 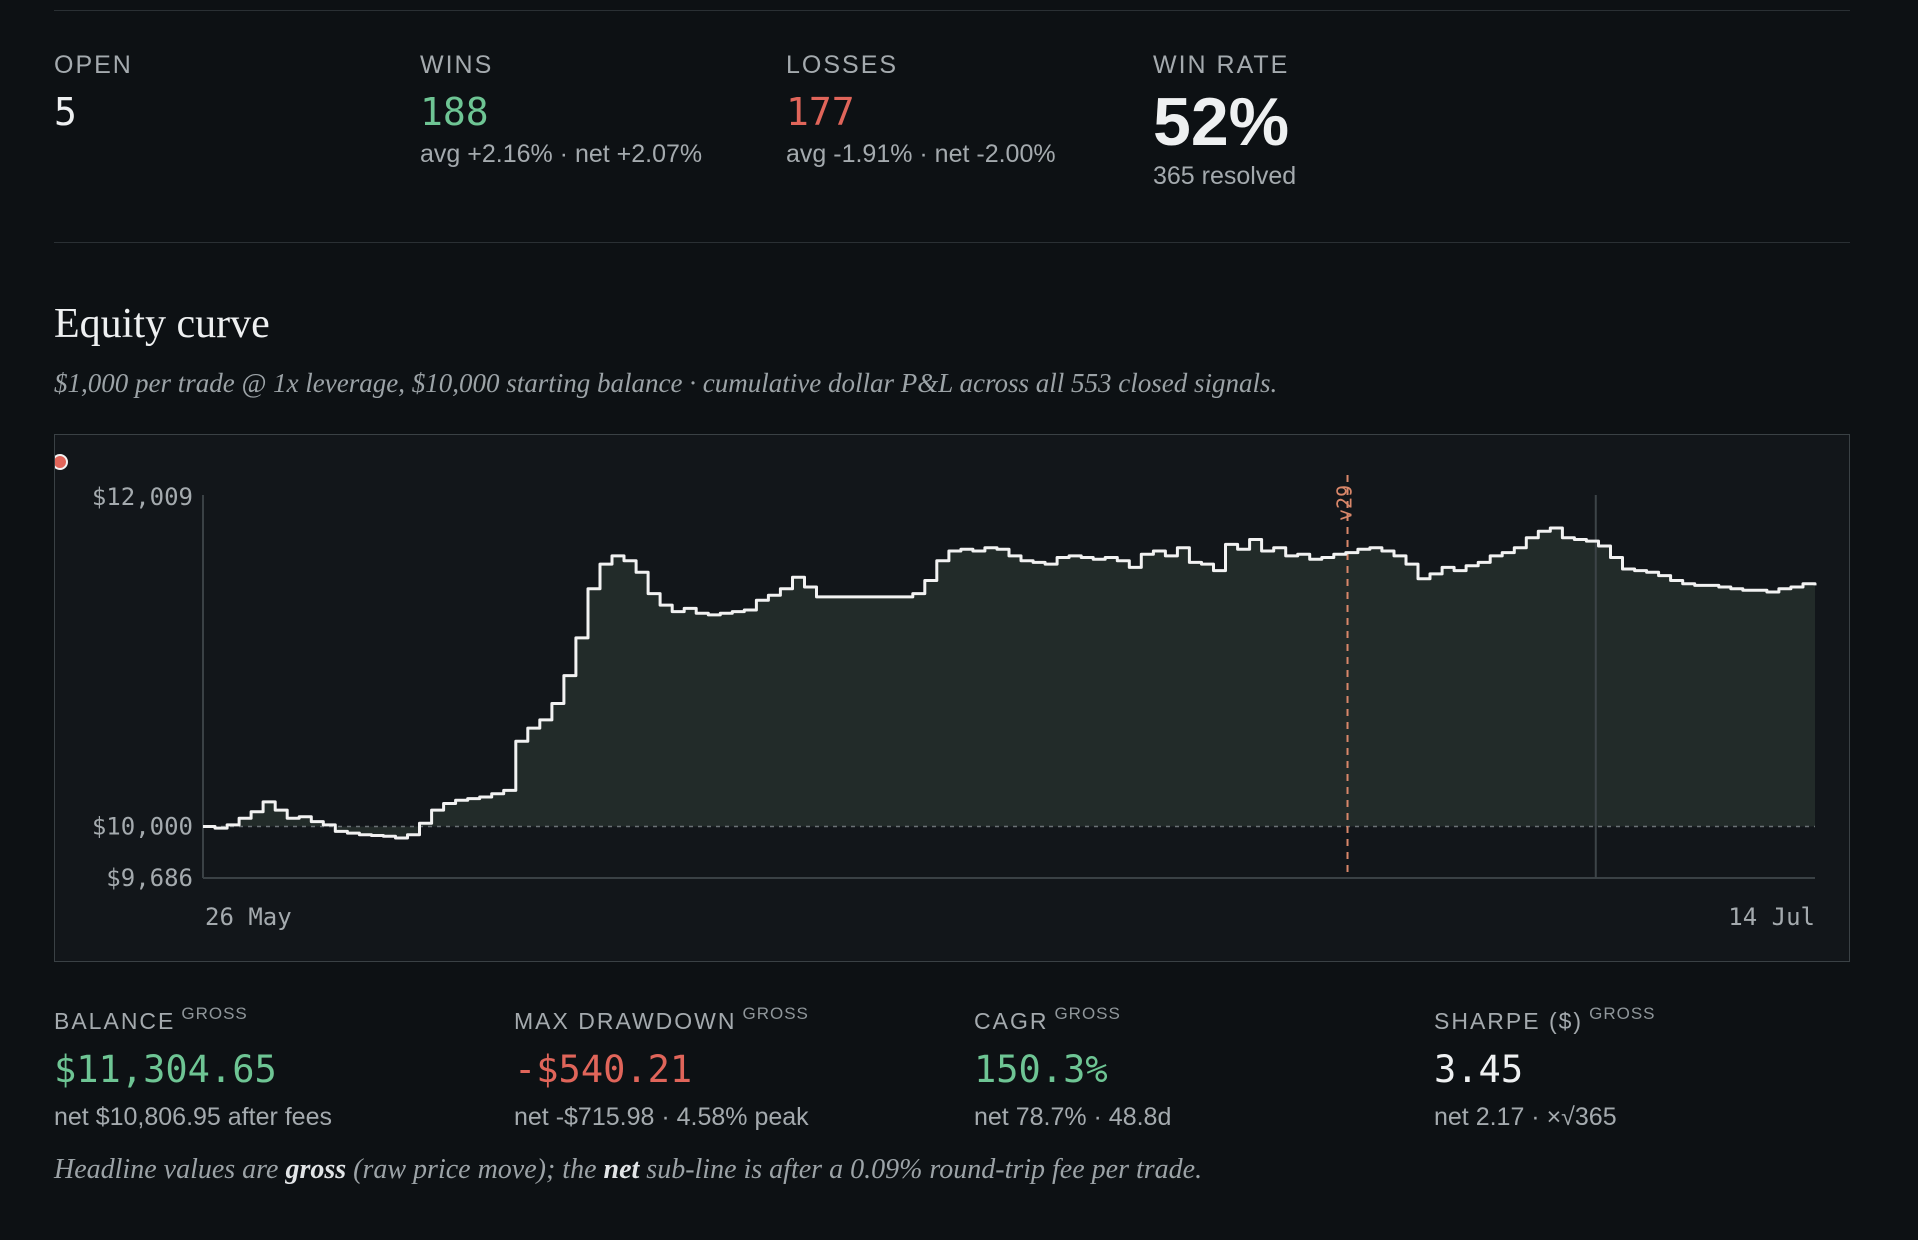 I want to click on stat-win-rate-value: 52%, so click(x=1221, y=122).